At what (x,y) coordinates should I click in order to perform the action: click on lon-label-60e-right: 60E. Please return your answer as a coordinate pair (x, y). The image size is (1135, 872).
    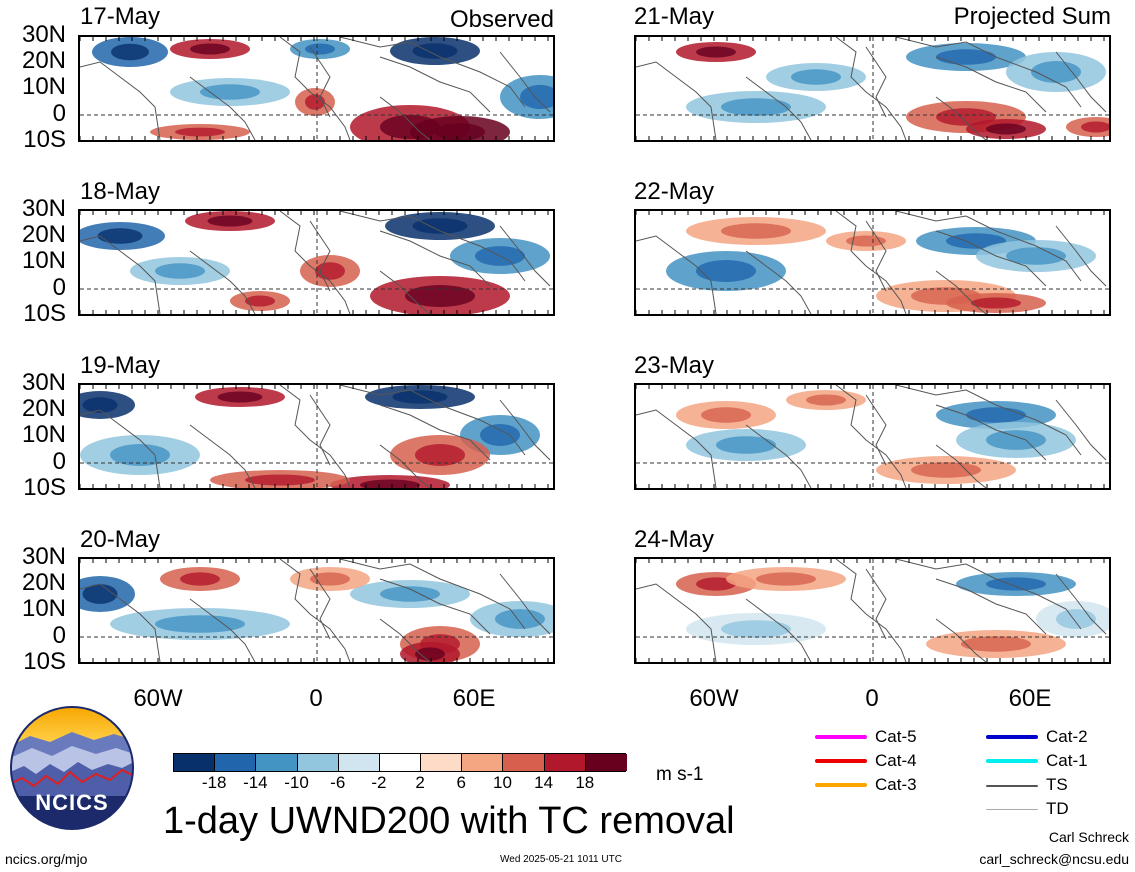
    Looking at the image, I should click on (1030, 698).